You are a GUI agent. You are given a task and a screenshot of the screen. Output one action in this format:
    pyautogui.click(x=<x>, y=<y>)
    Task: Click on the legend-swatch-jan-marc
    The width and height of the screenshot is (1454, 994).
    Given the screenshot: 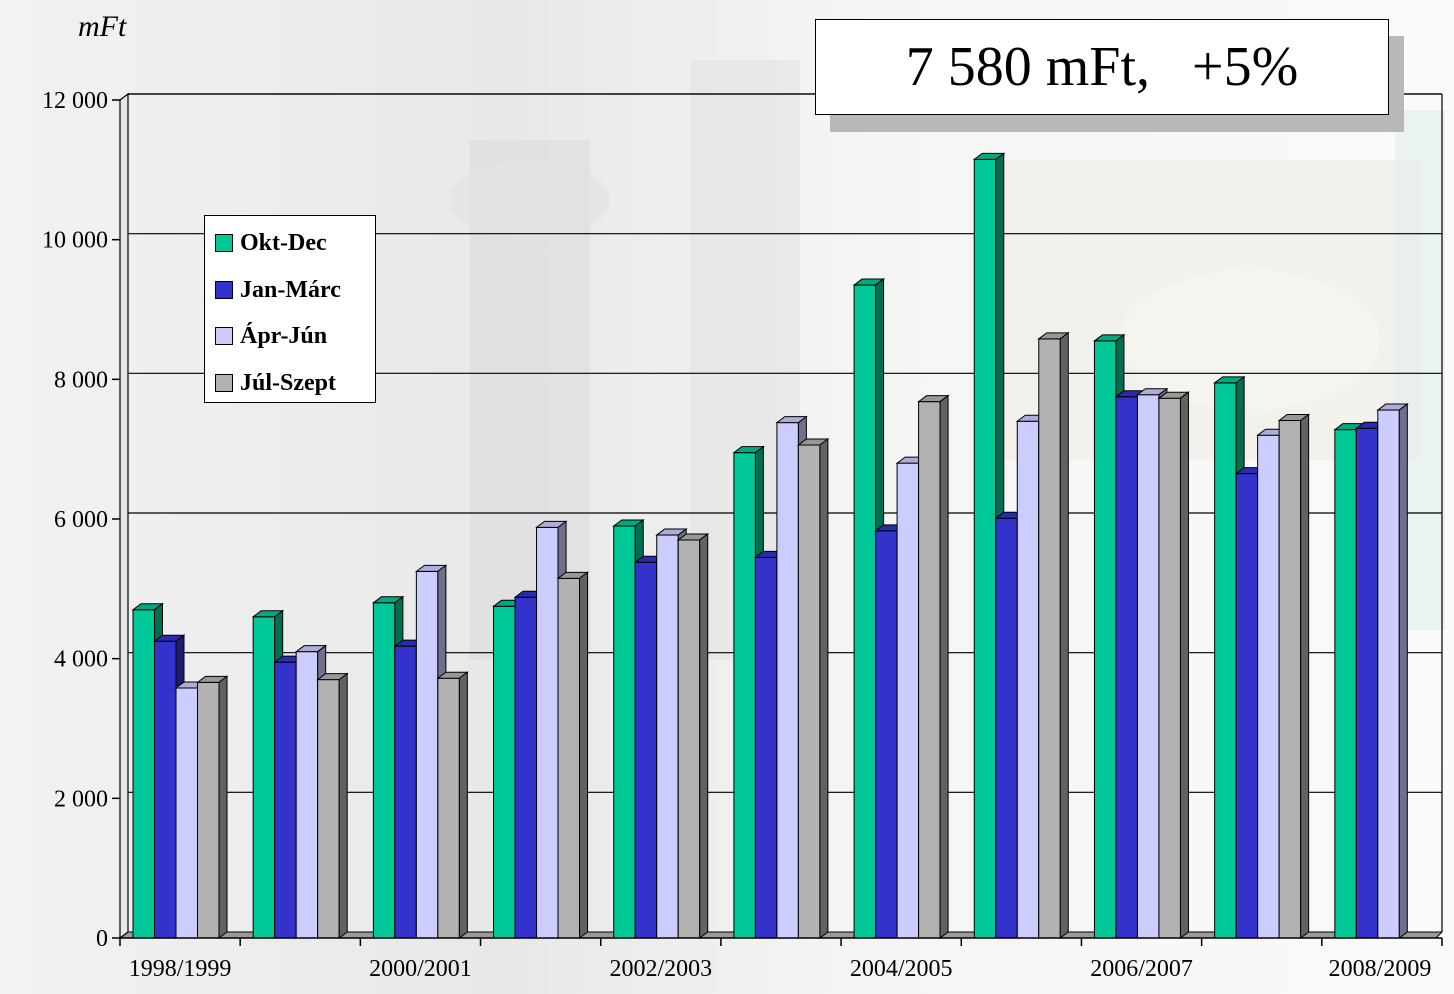 What is the action you would take?
    pyautogui.click(x=224, y=290)
    